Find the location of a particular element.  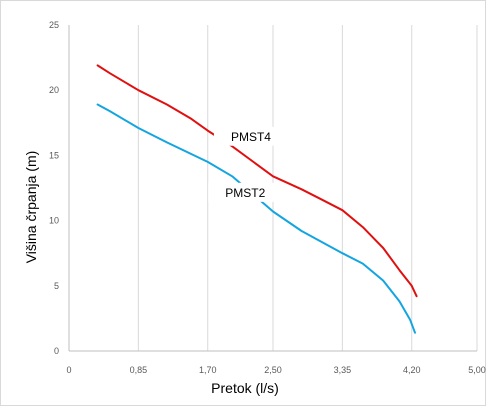

x-tick-label: 4,20 is located at coordinates (412, 370).